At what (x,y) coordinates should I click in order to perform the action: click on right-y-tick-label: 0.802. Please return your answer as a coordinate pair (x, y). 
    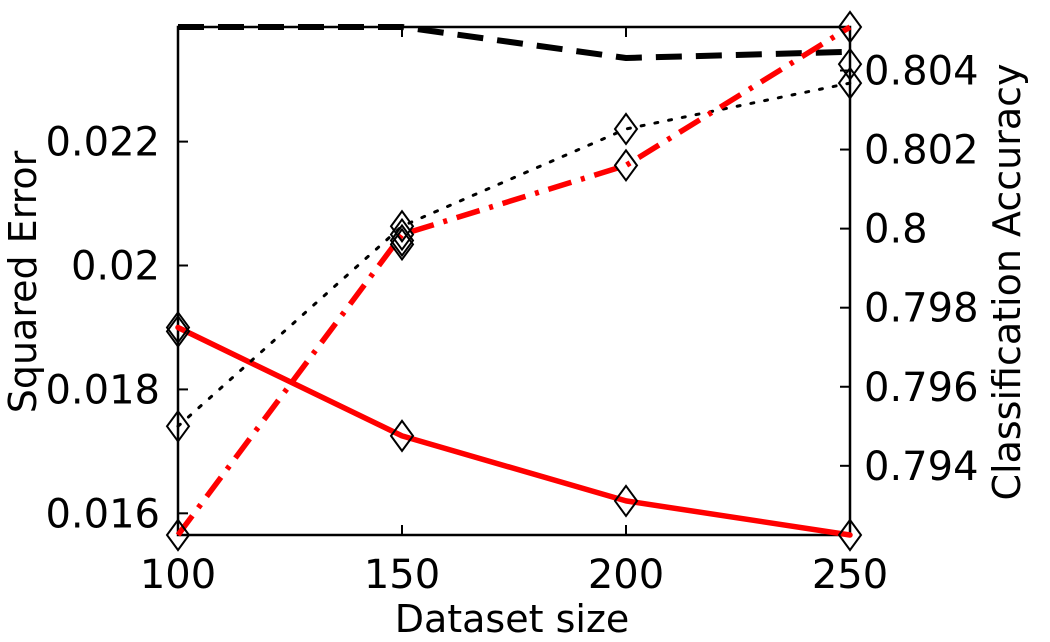
    Looking at the image, I should click on (921, 151).